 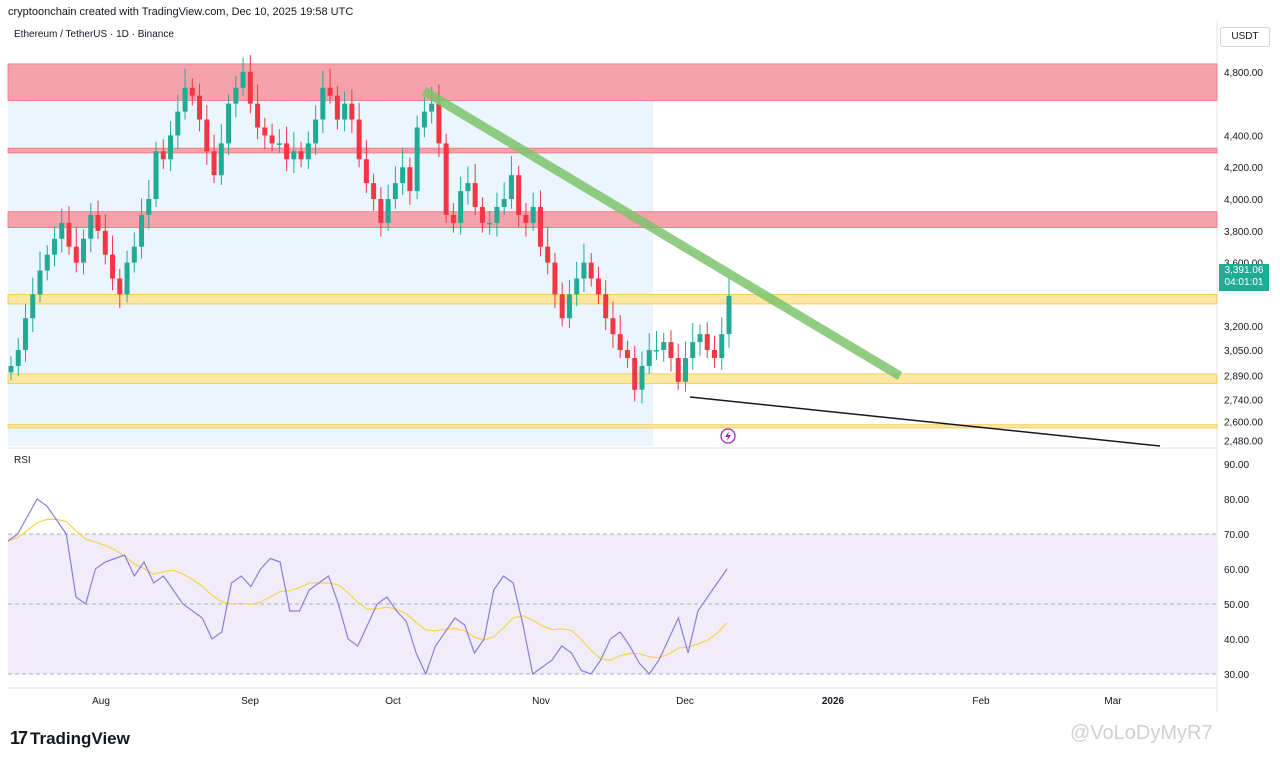 What do you see at coordinates (1113, 701) in the screenshot?
I see `time-tick-label: Mar` at bounding box center [1113, 701].